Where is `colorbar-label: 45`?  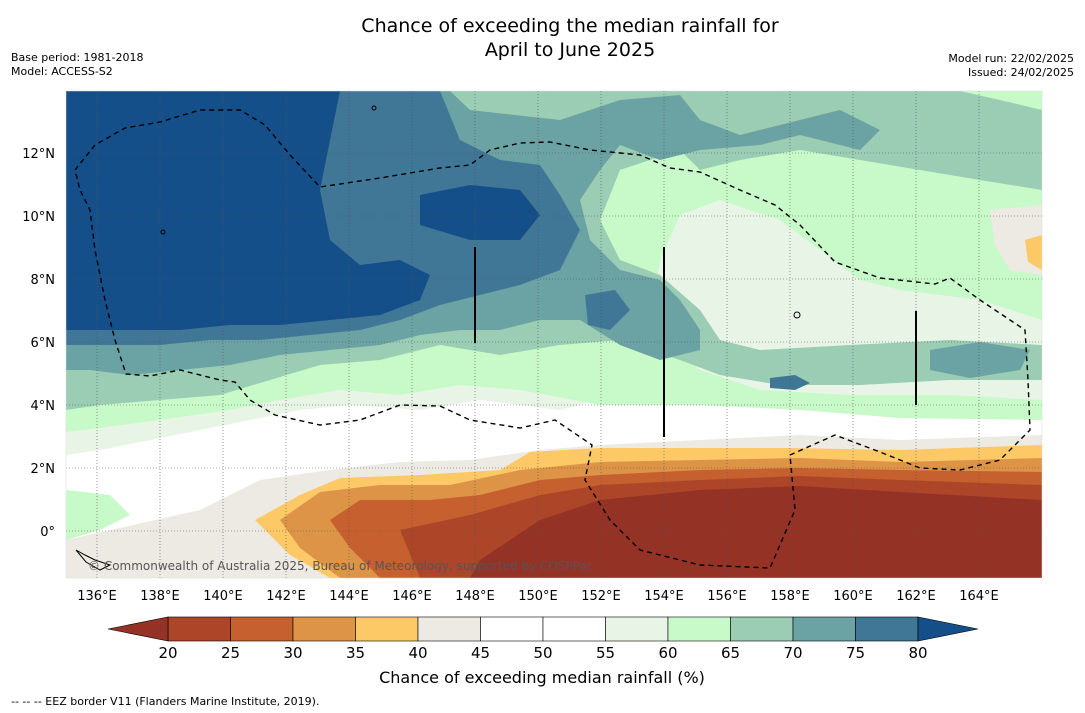 colorbar-label: 45 is located at coordinates (480, 653).